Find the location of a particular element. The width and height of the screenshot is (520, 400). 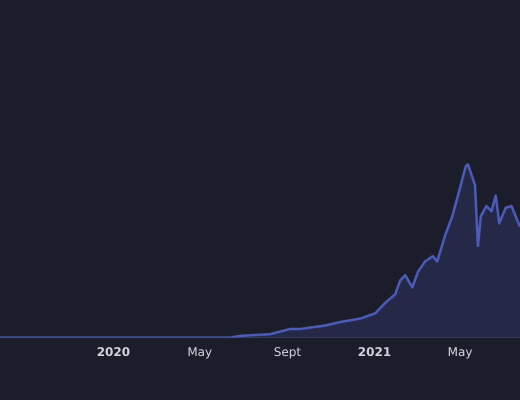

x-tick-label: 2021 is located at coordinates (375, 351).